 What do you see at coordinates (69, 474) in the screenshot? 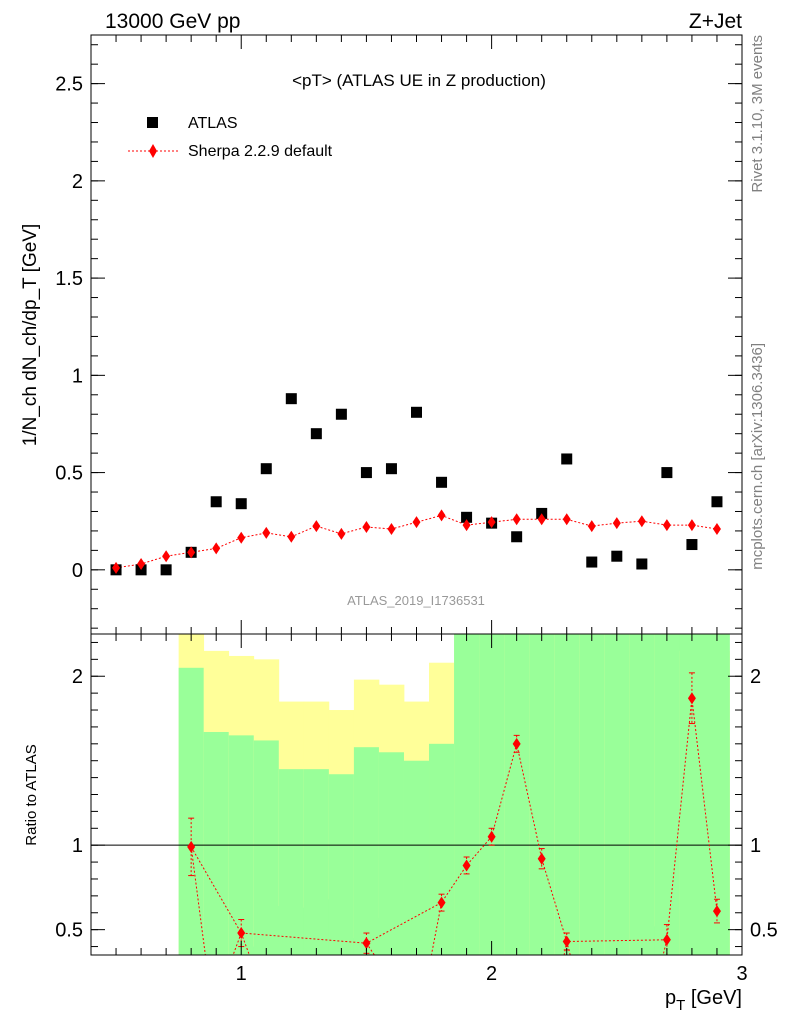
I see `main-y-tick-label: 0.5` at bounding box center [69, 474].